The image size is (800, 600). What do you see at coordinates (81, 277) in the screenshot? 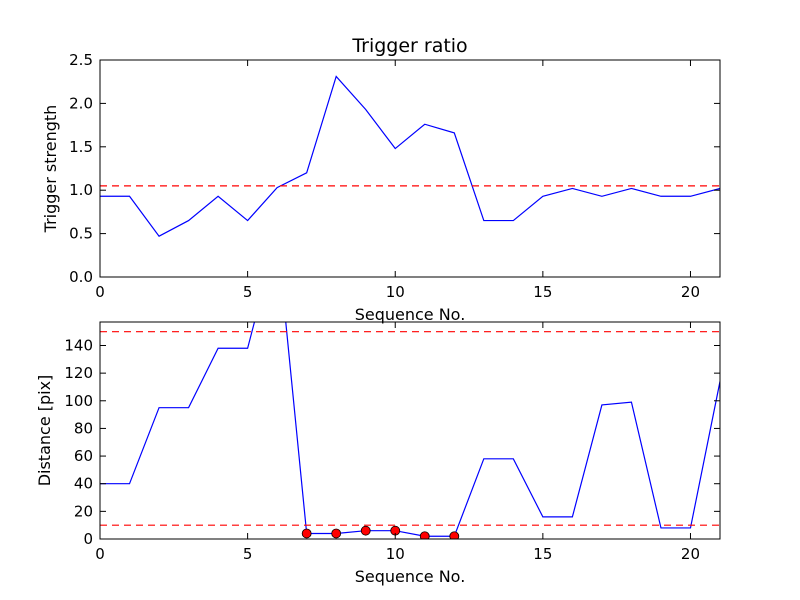
I see `y-tick-label: 0.0` at bounding box center [81, 277].